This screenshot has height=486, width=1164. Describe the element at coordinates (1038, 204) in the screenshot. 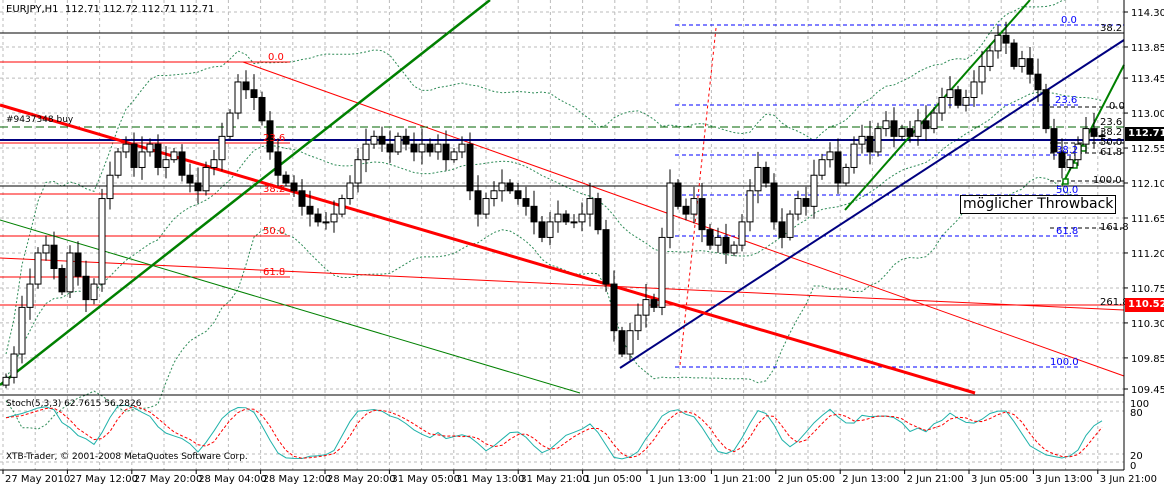

I see `throwback-annotation: möglicher Throwback` at that location.